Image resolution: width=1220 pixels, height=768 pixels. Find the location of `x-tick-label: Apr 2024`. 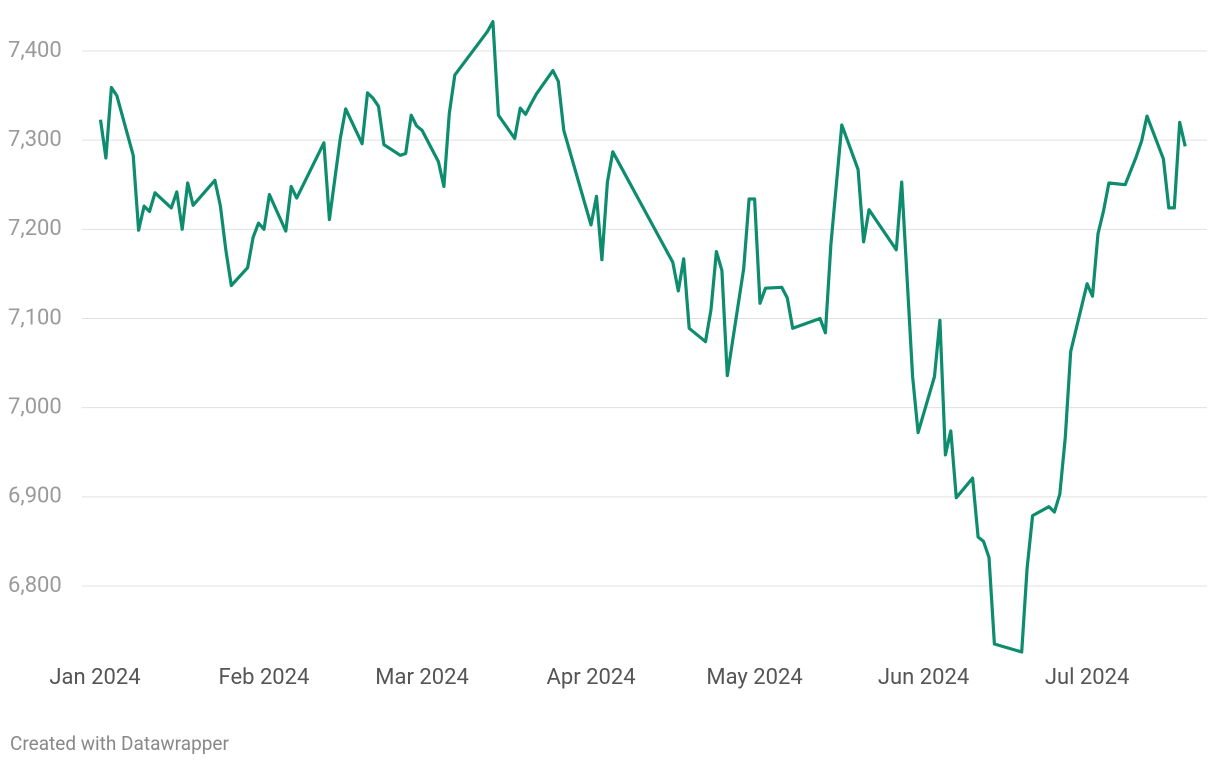

x-tick-label: Apr 2024 is located at coordinates (591, 677).